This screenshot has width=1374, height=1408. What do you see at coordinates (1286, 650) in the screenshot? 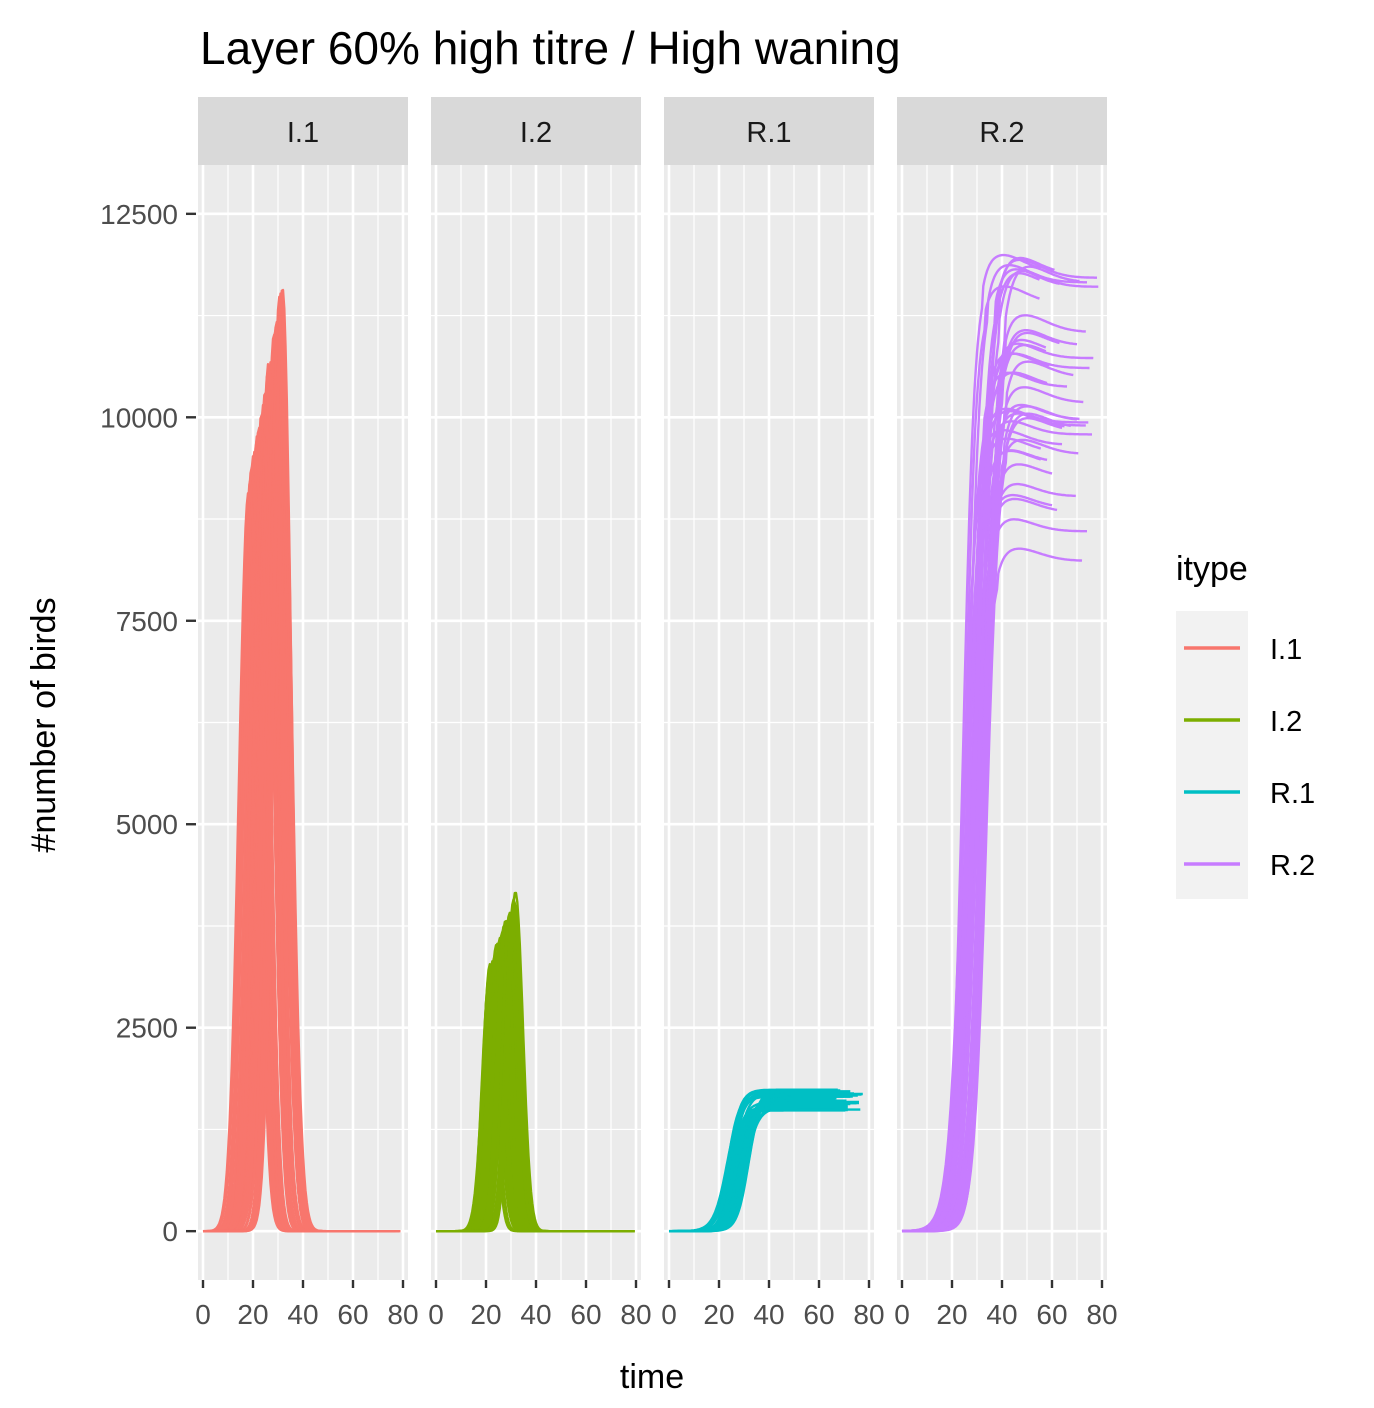
I see `legend-label: I.1` at bounding box center [1286, 650].